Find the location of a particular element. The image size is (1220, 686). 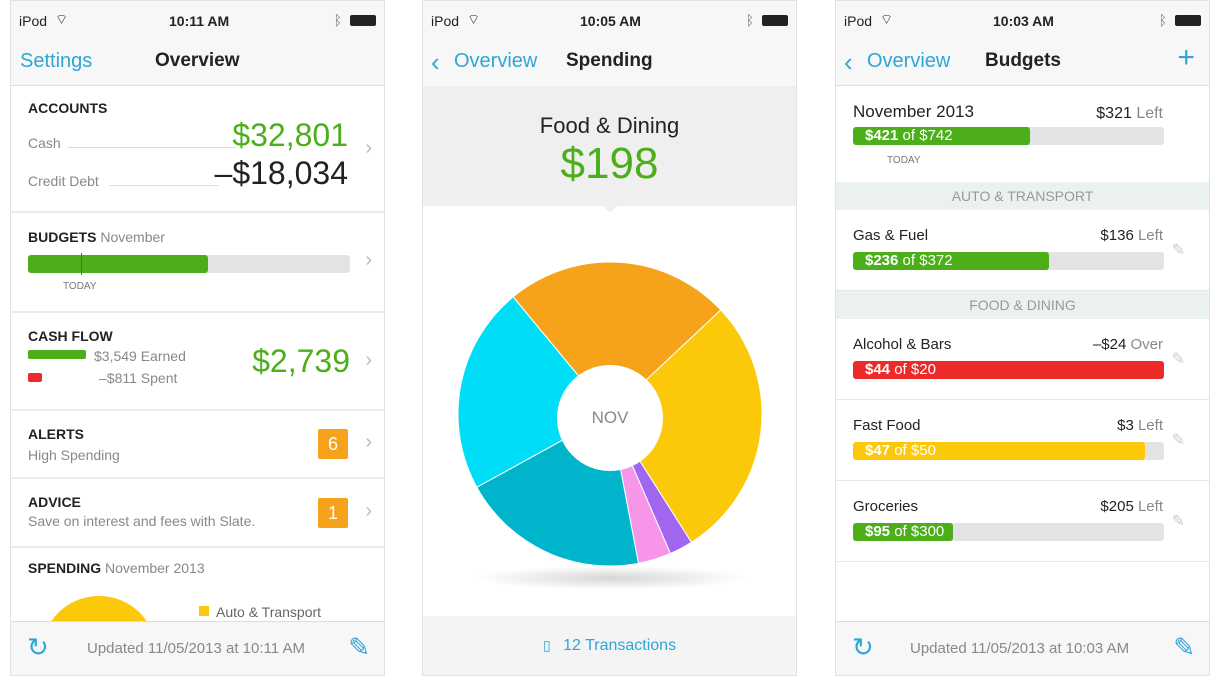

budget-amount: –$24 is located at coordinates (1109, 344).